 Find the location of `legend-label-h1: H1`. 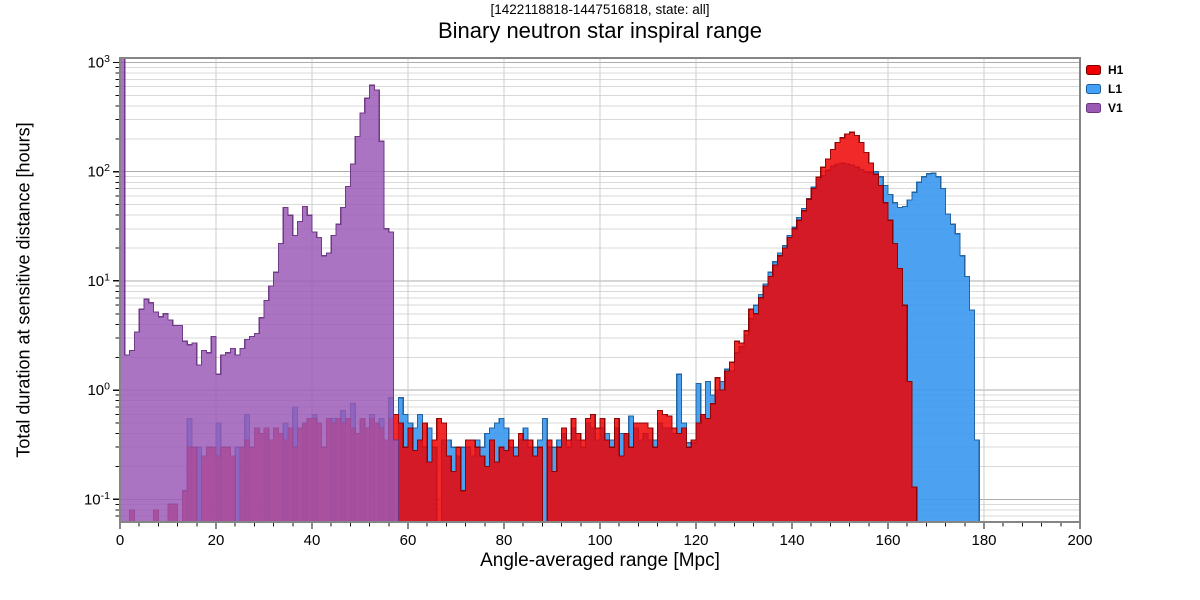

legend-label-h1: H1 is located at coordinates (1116, 69).